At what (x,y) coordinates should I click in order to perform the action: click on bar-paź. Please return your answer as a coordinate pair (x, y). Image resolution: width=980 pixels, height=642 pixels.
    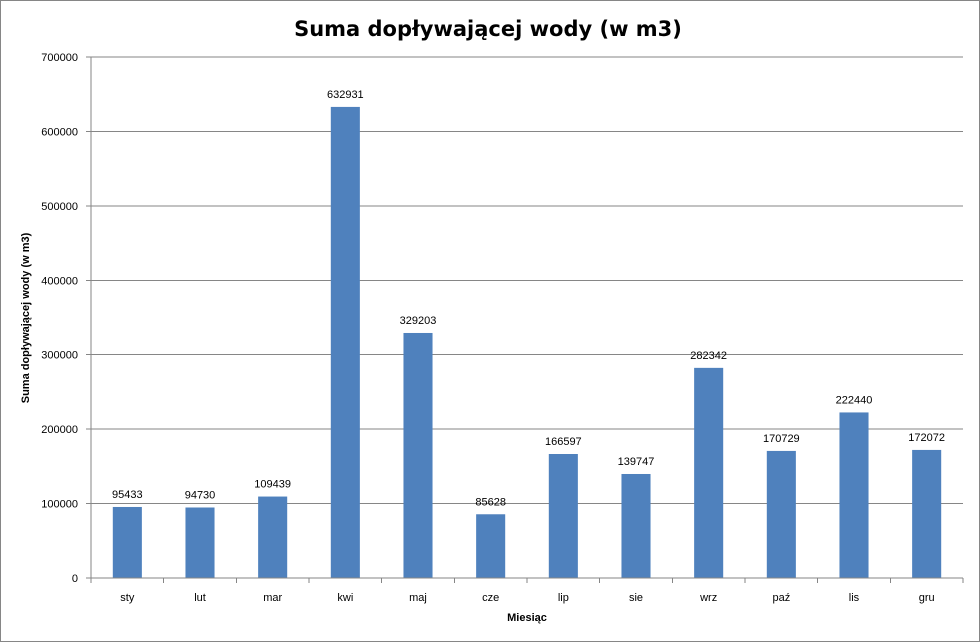
    Looking at the image, I should click on (781, 514).